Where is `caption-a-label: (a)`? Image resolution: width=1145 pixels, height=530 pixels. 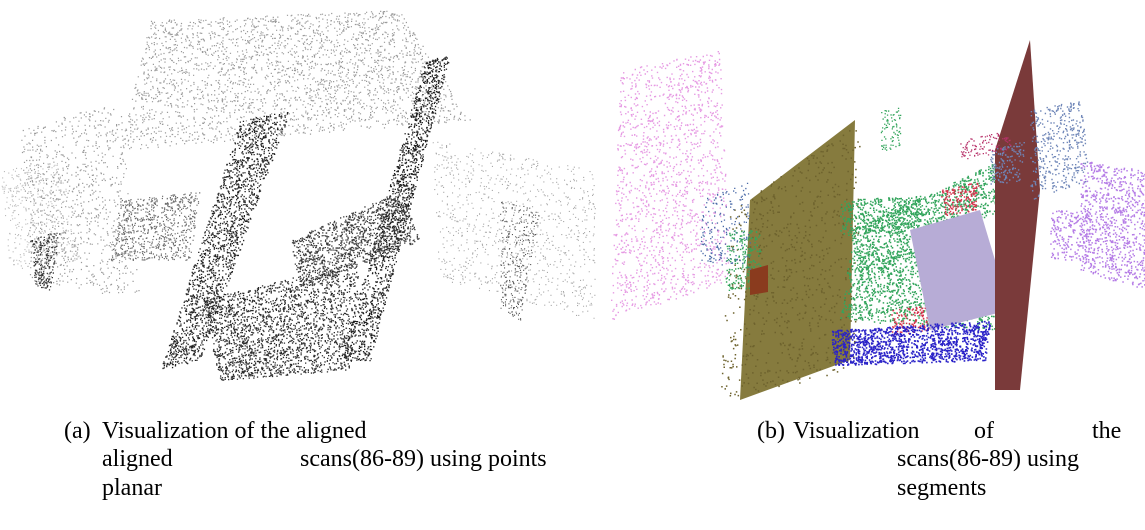 caption-a-label: (a) is located at coordinates (77, 431).